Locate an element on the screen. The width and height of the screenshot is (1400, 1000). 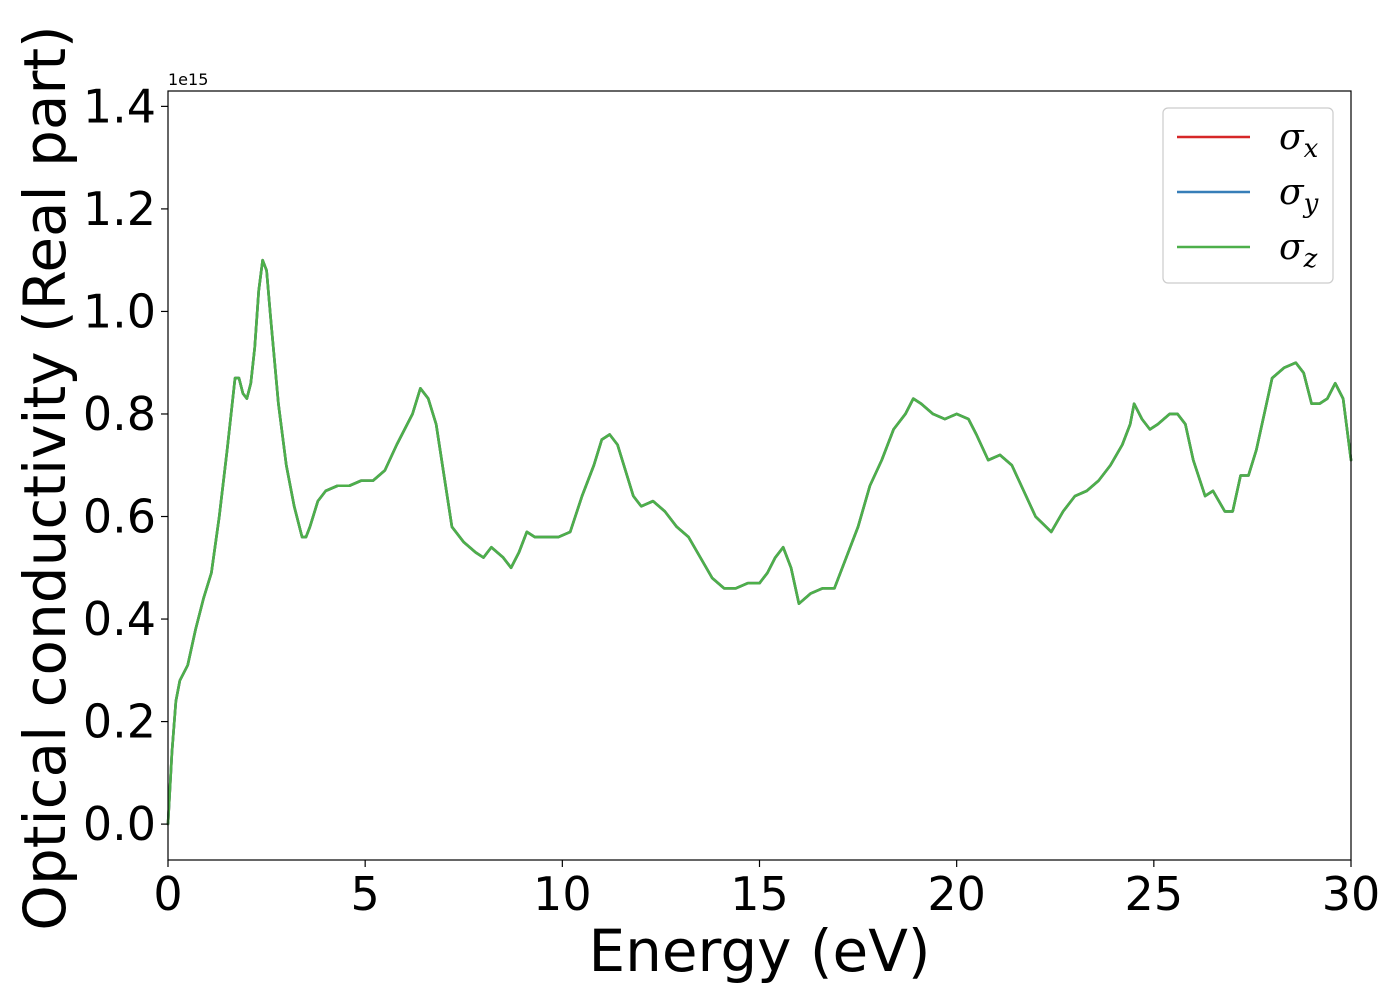
x-ticks: 0 5 10 15 20 25 30 is located at coordinates (766, 890).